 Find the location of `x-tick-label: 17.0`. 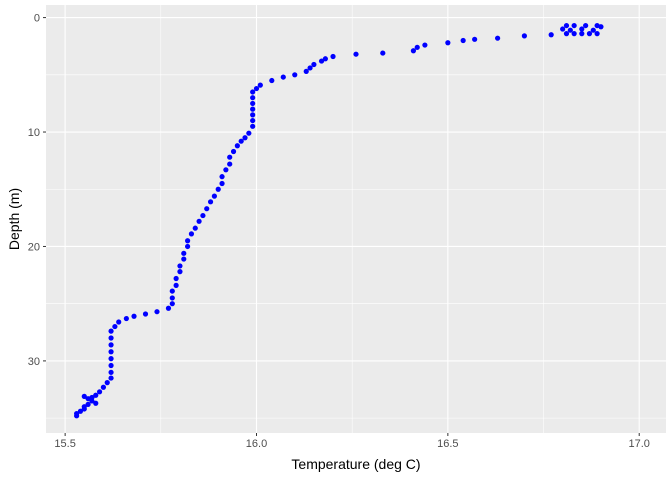

x-tick-label: 17.0 is located at coordinates (638, 444).